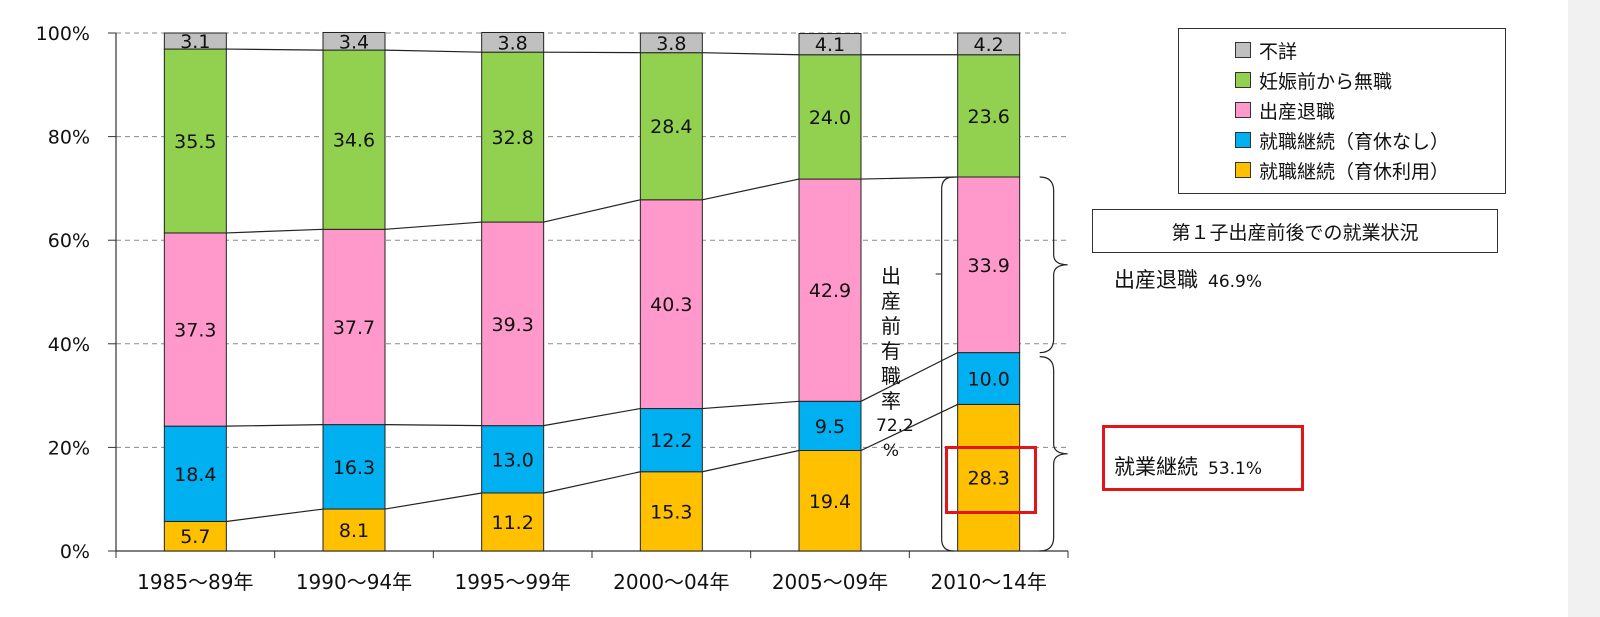 The width and height of the screenshot is (1600, 617). Describe the element at coordinates (195, 142) in the screenshot. I see `data-label: 35.5` at that location.